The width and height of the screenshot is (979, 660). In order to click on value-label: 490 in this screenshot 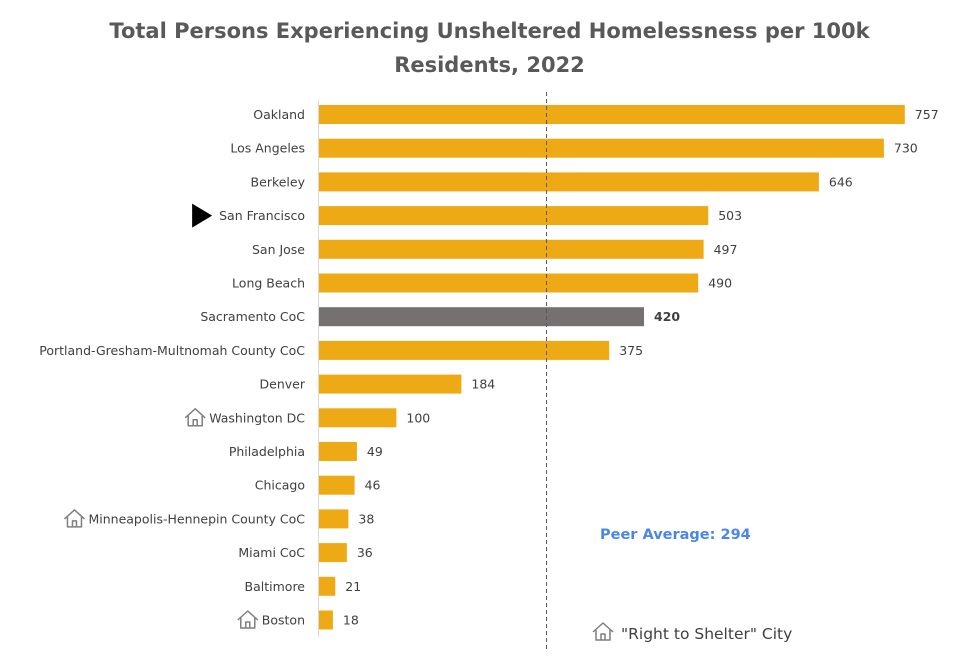, I will do `click(720, 283)`.